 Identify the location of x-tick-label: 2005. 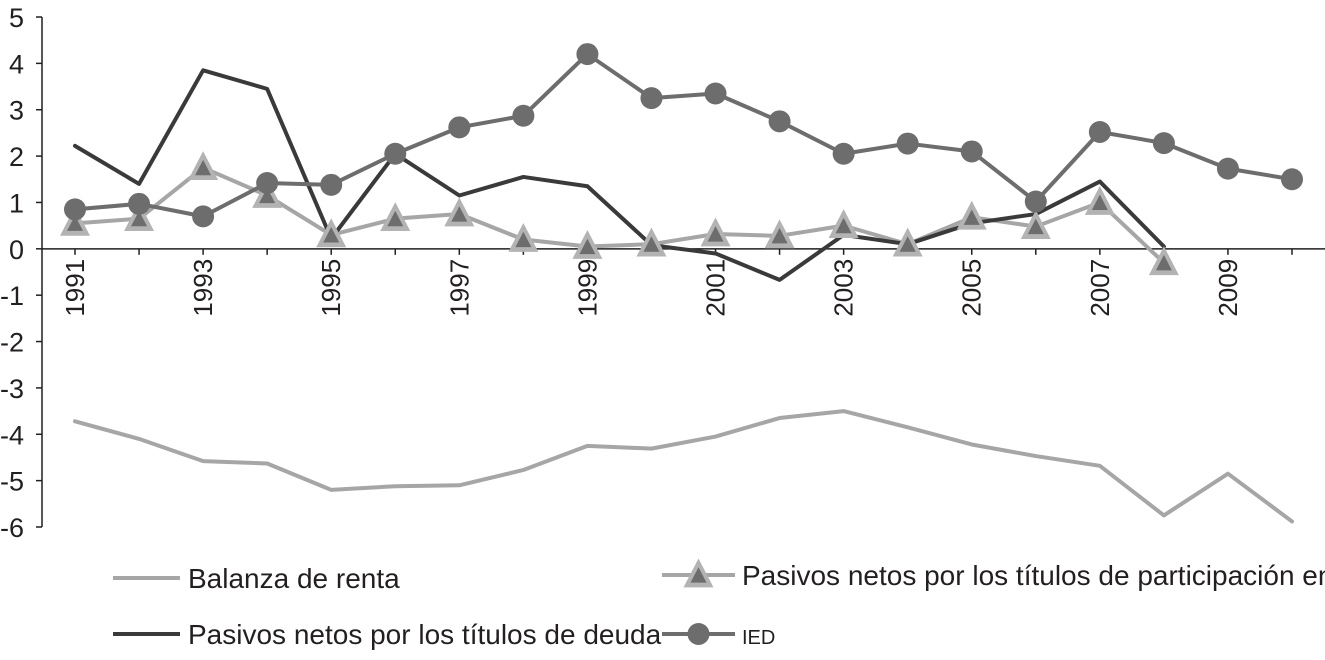
(972, 288).